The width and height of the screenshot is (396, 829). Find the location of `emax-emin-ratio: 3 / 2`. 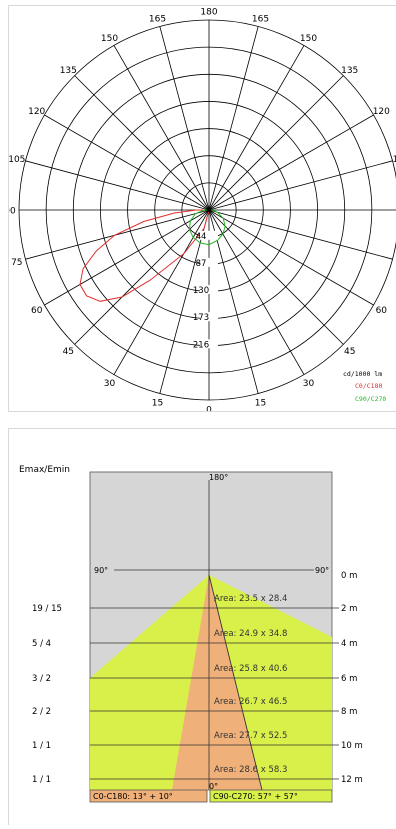

emax-emin-ratio: 3 / 2 is located at coordinates (41, 679).